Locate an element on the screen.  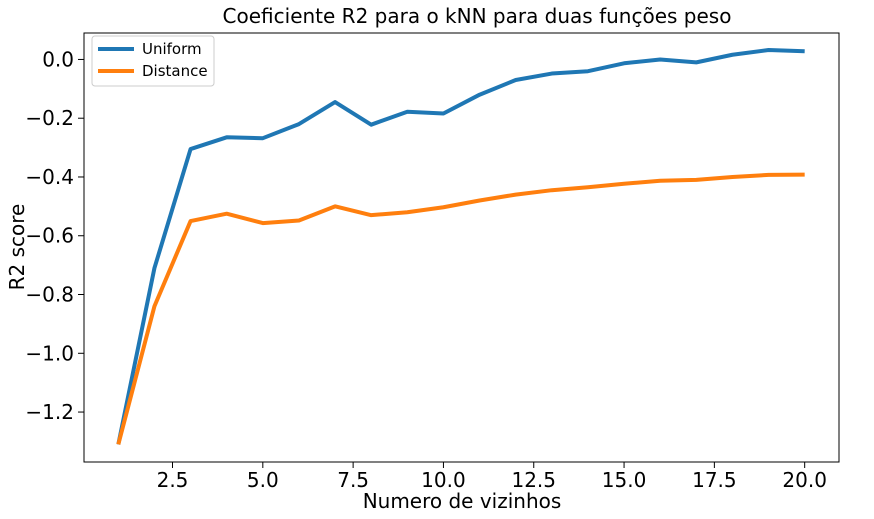
y-axis-label: R2 score is located at coordinates (17, 247).